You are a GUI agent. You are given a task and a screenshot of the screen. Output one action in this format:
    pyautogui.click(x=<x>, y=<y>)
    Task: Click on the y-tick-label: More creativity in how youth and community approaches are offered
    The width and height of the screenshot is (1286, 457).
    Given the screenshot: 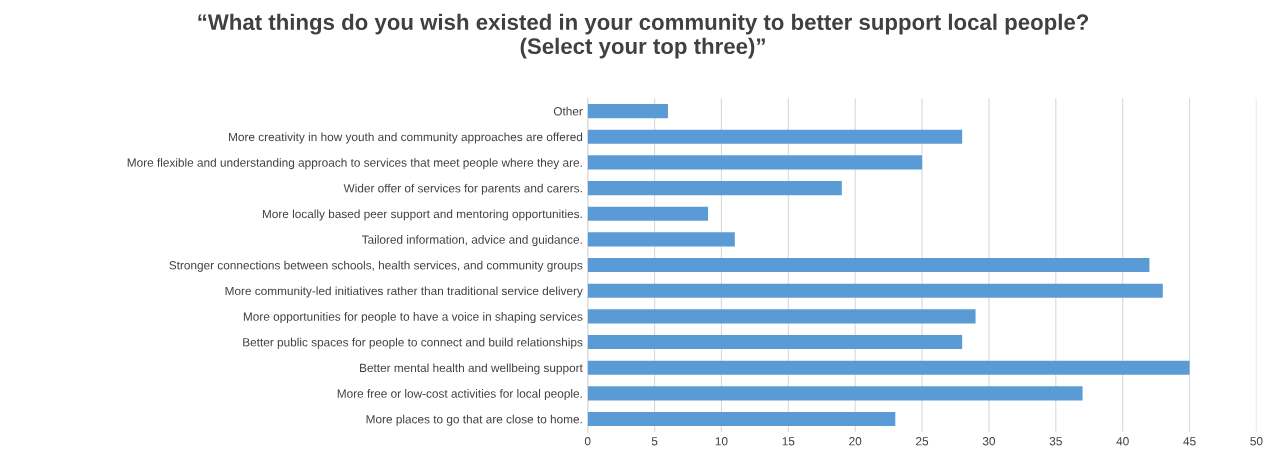 What is the action you would take?
    pyautogui.click(x=406, y=138)
    